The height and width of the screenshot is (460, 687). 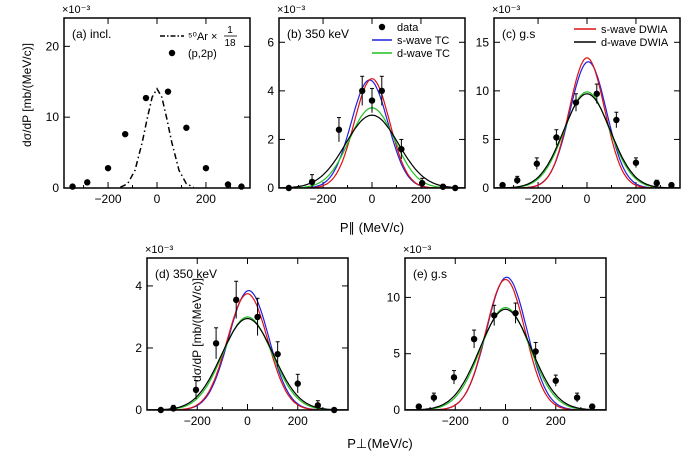 I want to click on legend-label-s: s-wave DWIA, so click(x=634, y=30).